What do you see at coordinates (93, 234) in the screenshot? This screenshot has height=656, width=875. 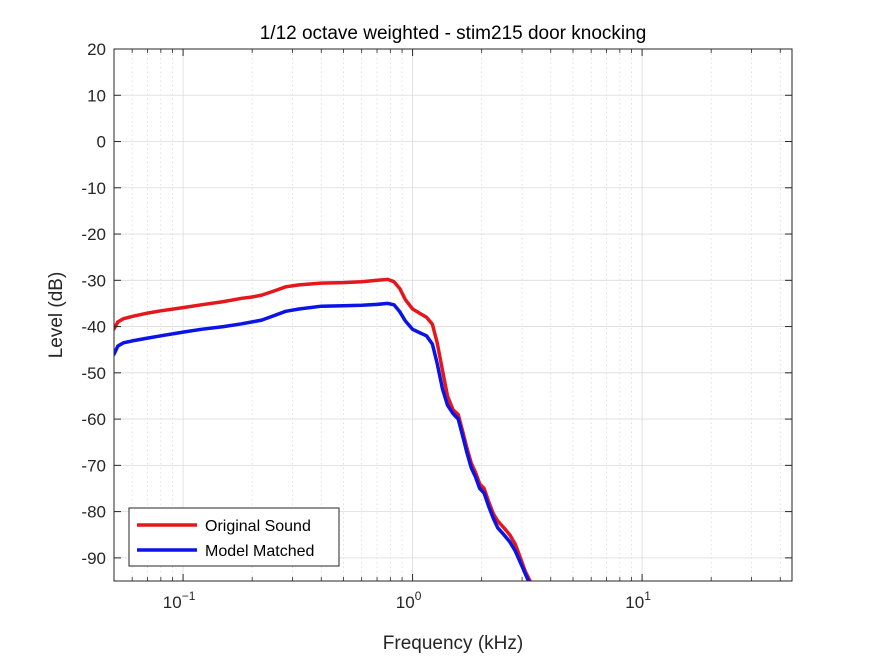 I see `y-tick-label: -20` at bounding box center [93, 234].